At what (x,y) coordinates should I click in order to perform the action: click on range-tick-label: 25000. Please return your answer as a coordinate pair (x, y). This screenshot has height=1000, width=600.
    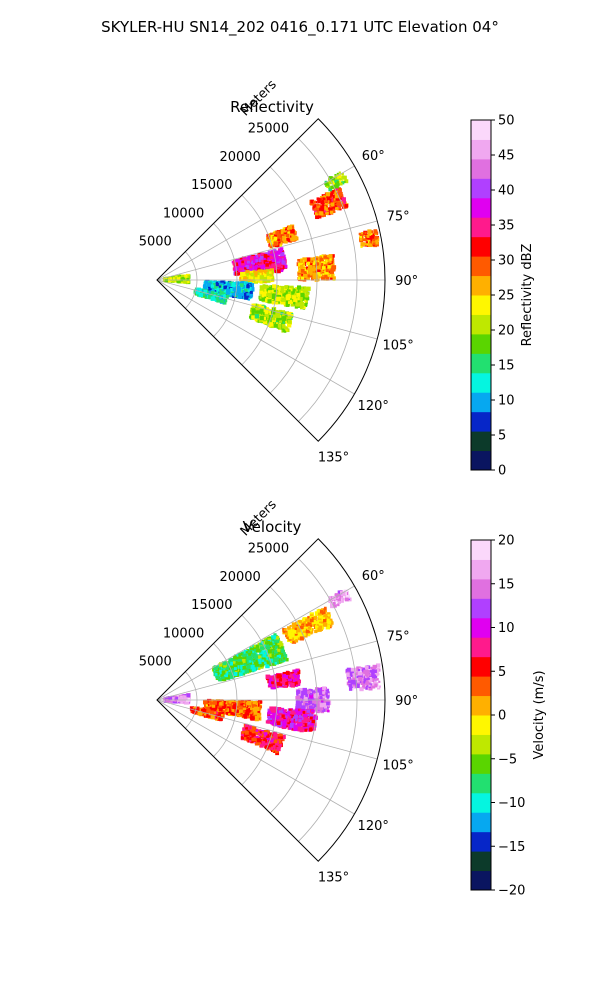
    Looking at the image, I should click on (268, 129).